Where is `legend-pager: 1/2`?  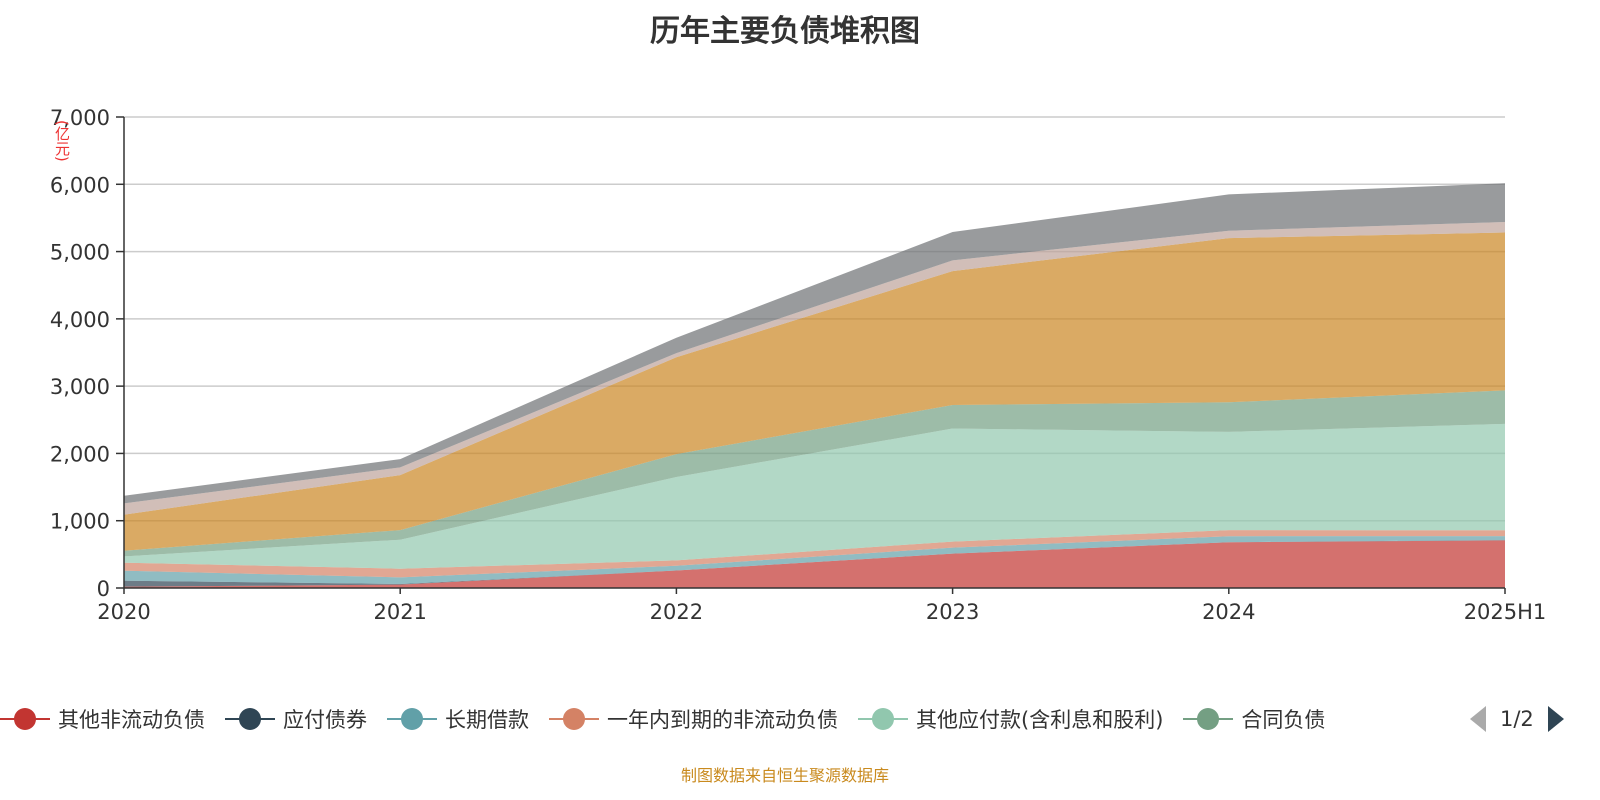
legend-pager: 1/2 is located at coordinates (1517, 719).